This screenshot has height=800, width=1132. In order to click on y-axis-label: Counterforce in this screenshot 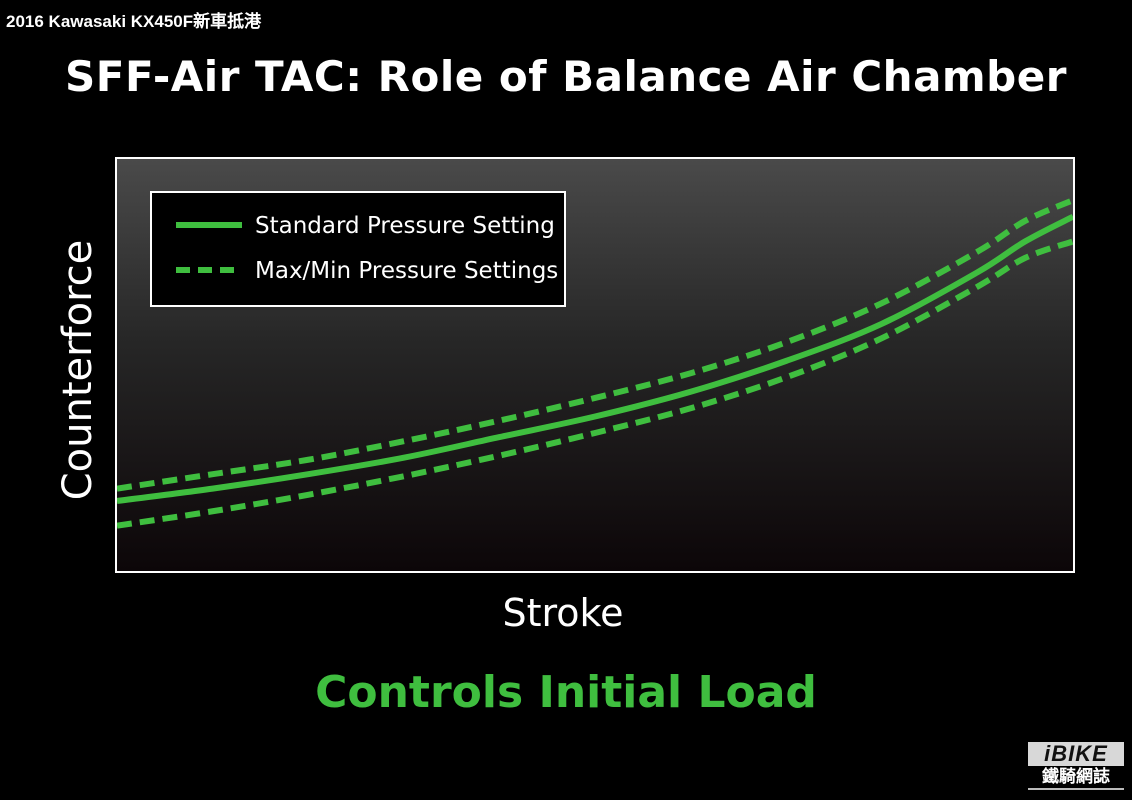, I will do `click(78, 370)`.